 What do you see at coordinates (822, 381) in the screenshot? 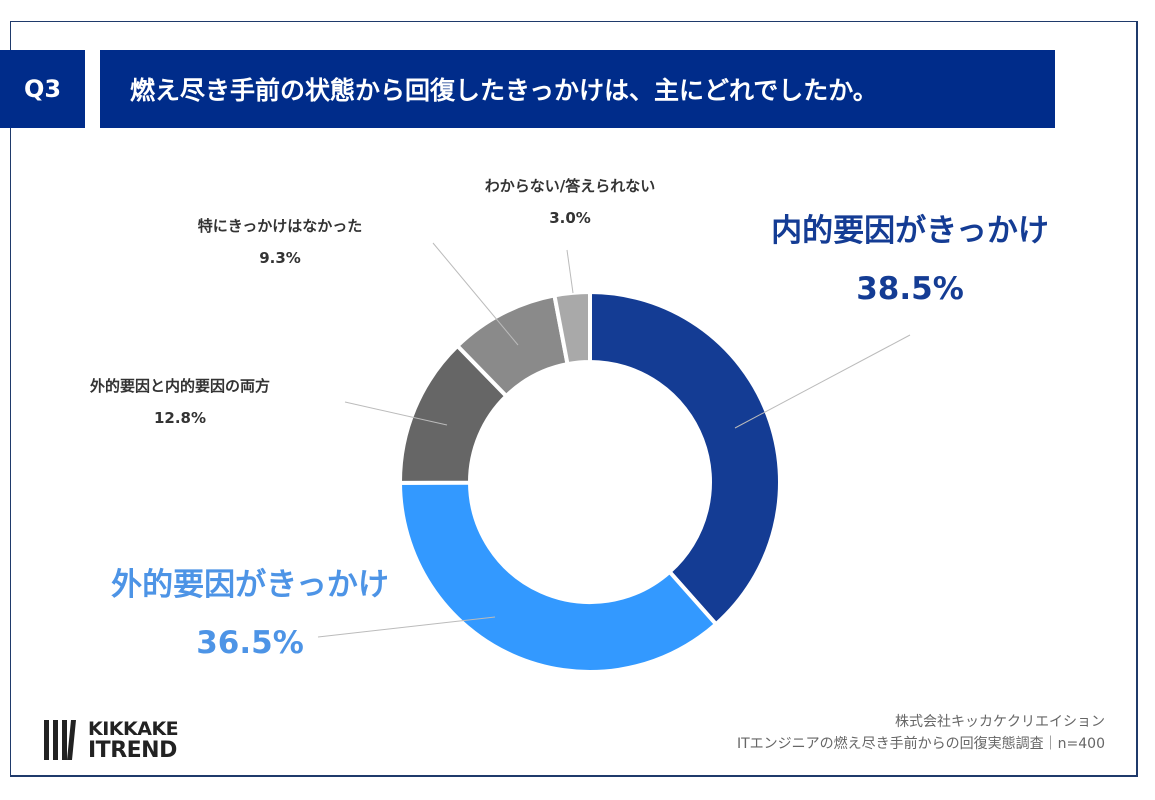
I see `leader-line-internal` at bounding box center [822, 381].